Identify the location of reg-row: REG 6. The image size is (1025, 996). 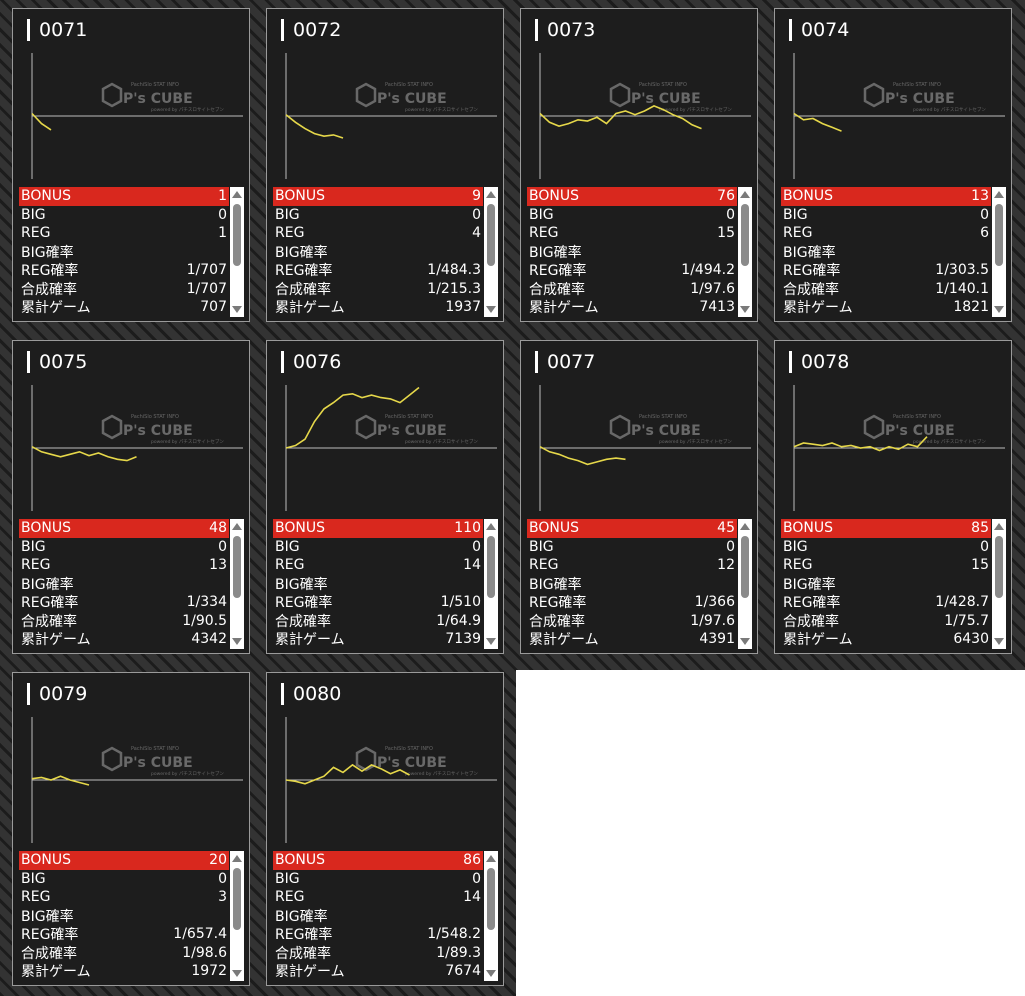
(886, 233).